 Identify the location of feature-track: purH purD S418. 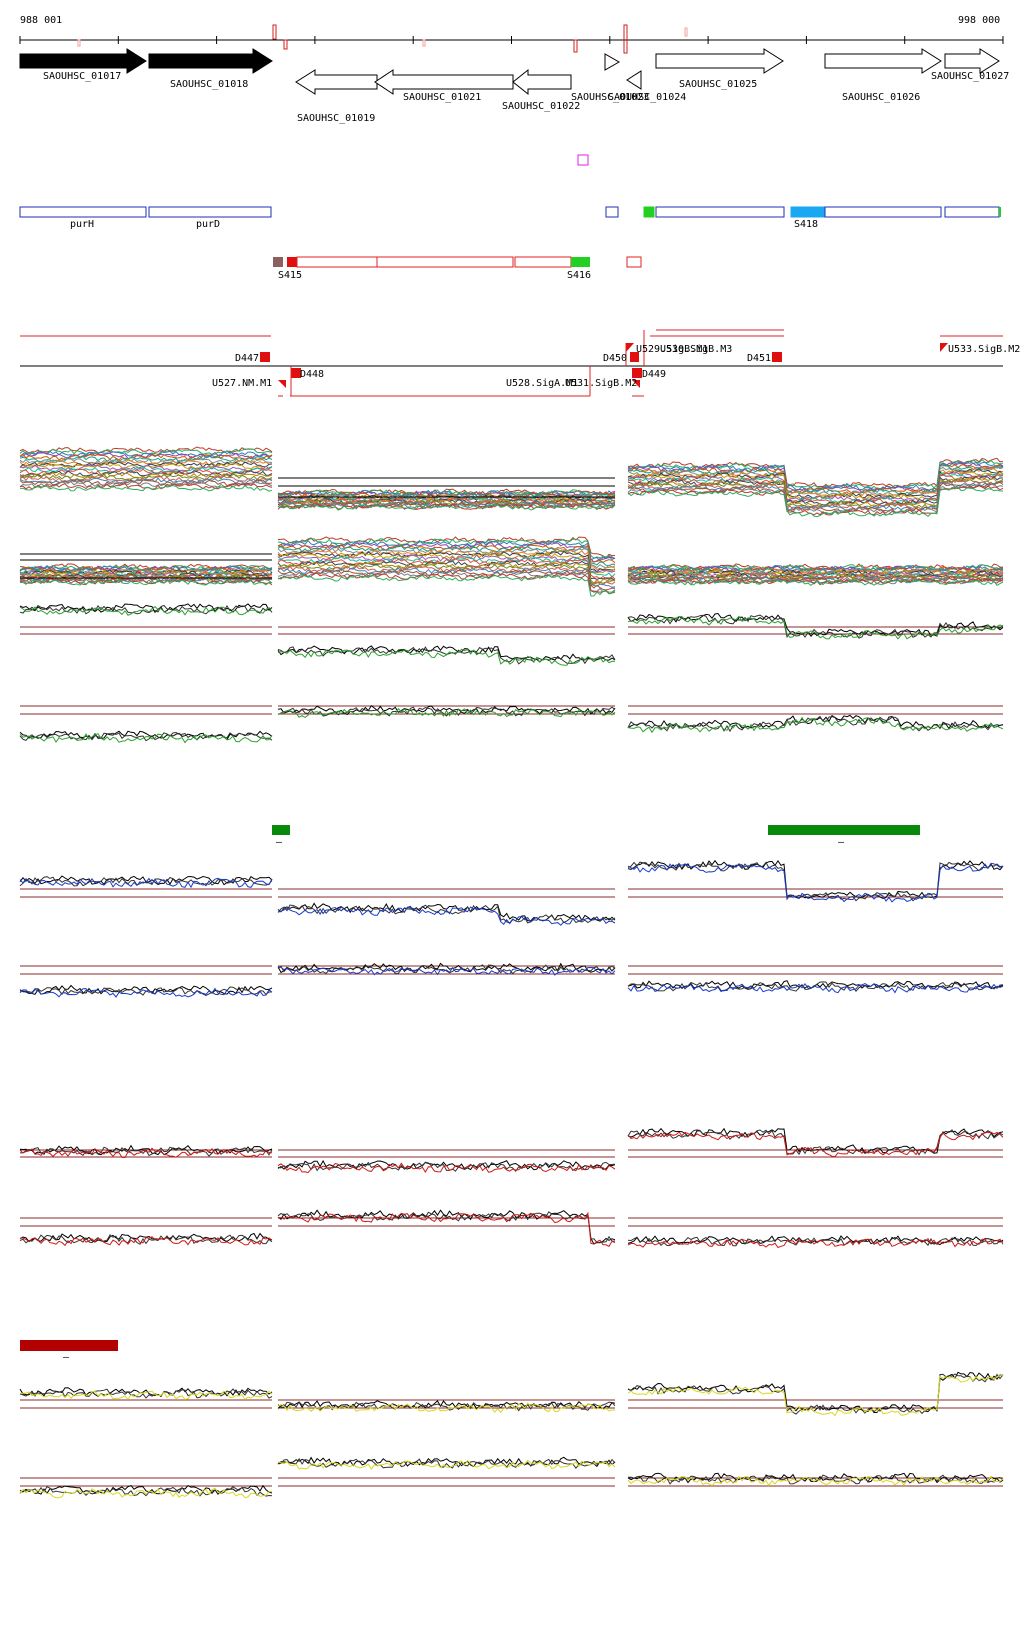
(510, 218).